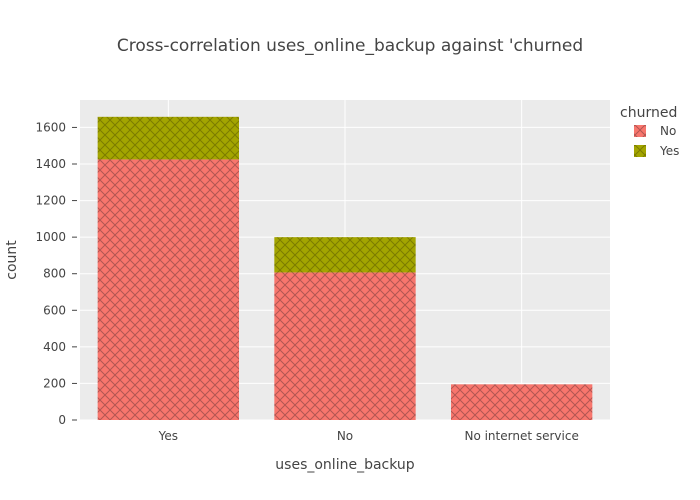 This screenshot has height=500, width=700. What do you see at coordinates (50, 127) in the screenshot?
I see `y-tick-label: 1600` at bounding box center [50, 127].